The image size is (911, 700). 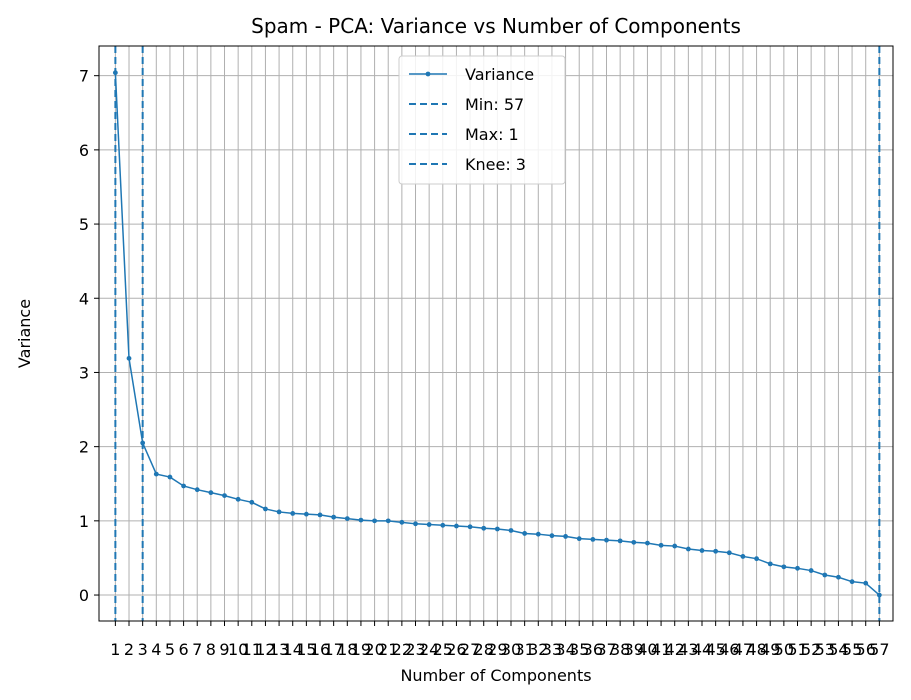 I want to click on x-tick-label: 15, so click(x=306, y=649).